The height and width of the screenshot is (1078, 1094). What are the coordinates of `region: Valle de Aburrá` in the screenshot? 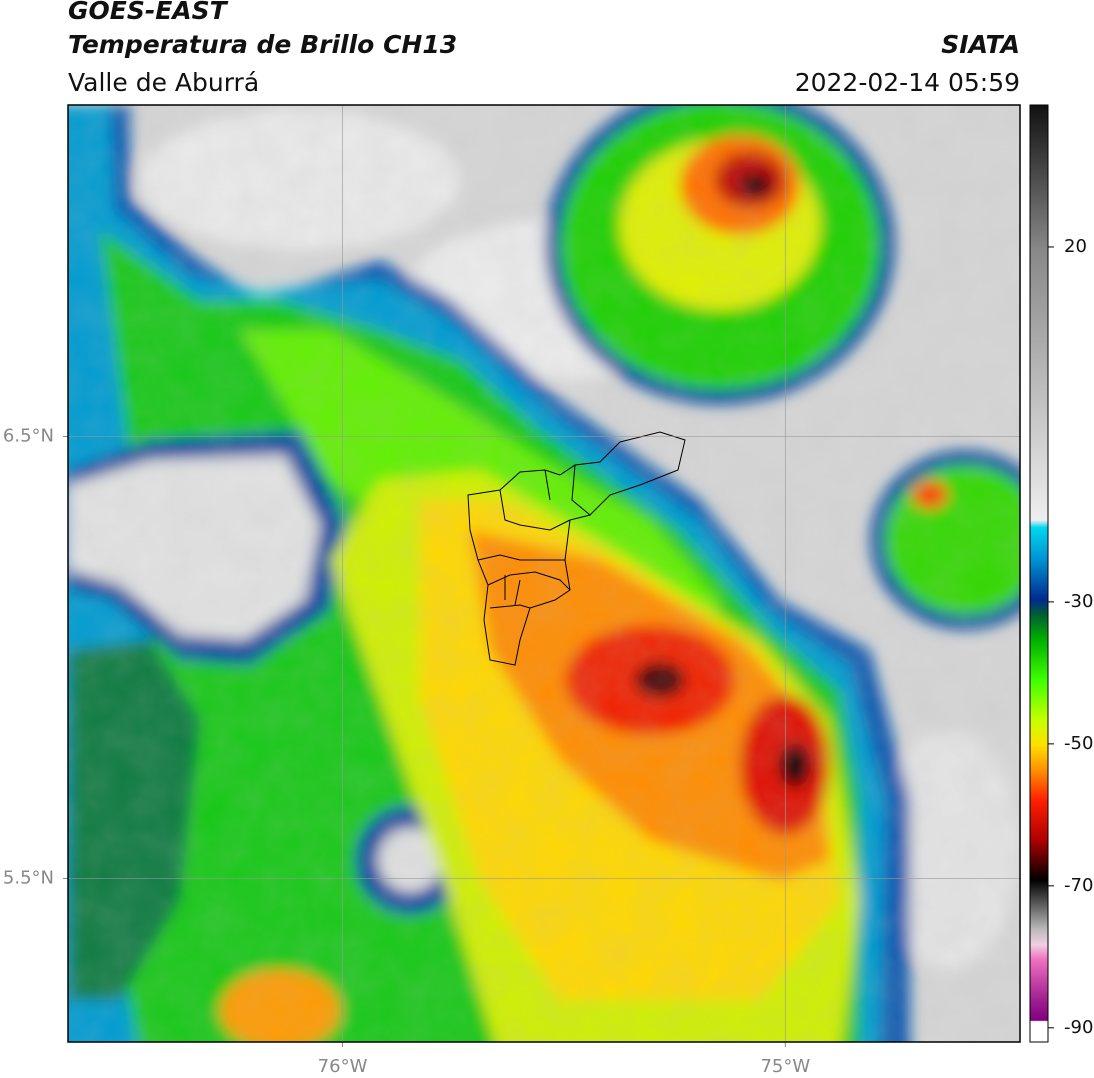 It's located at (163, 82).